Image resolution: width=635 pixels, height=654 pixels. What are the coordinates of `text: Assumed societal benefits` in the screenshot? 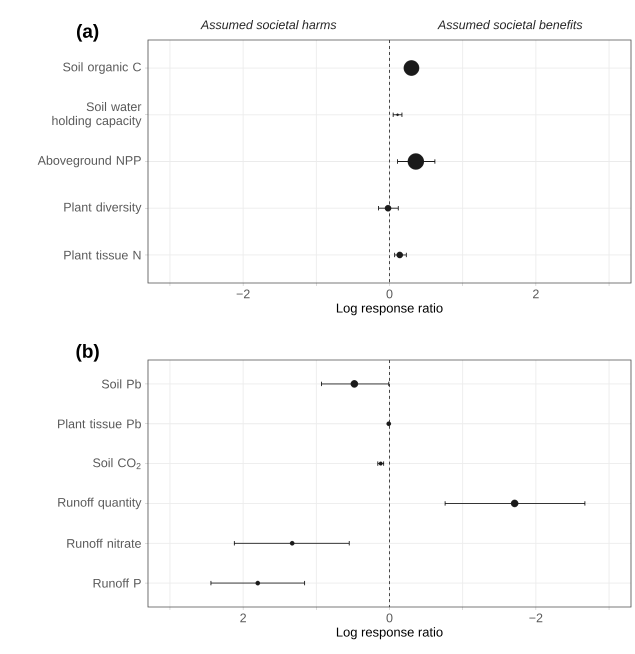 It's located at (509, 25).